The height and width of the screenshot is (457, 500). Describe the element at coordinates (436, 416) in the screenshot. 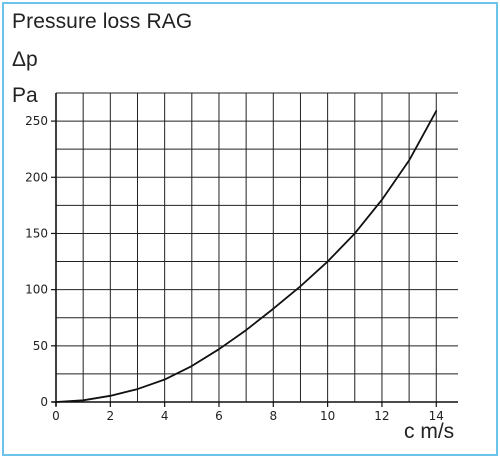

I see `x-tick-label: 14` at that location.